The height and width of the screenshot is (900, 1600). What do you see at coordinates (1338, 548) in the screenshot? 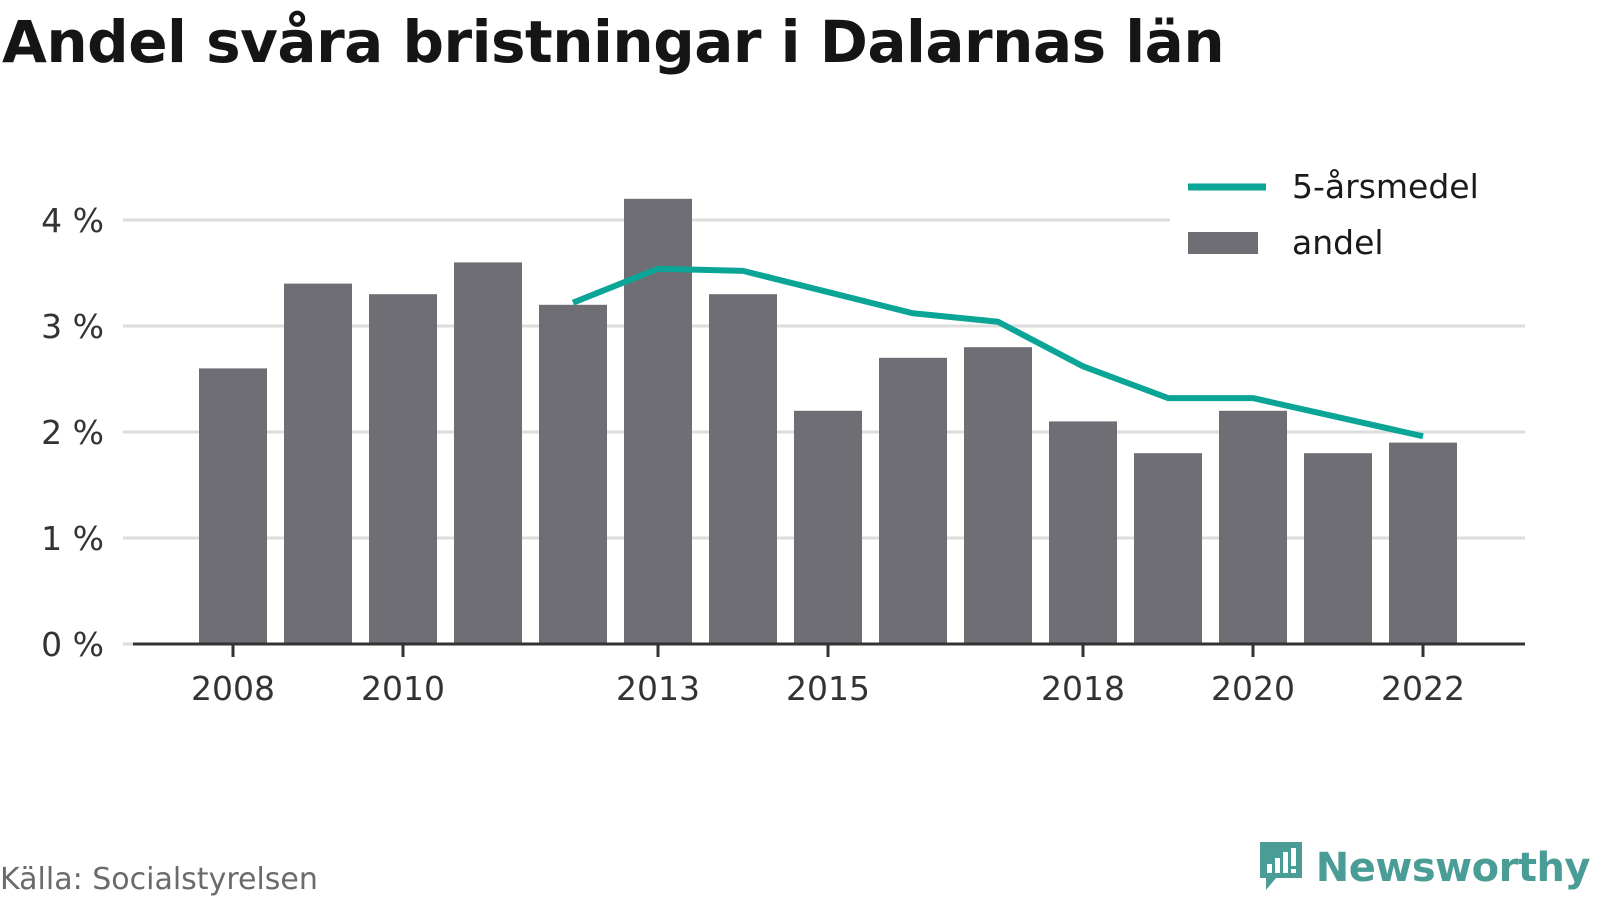
I see `bar-andel-2021` at bounding box center [1338, 548].